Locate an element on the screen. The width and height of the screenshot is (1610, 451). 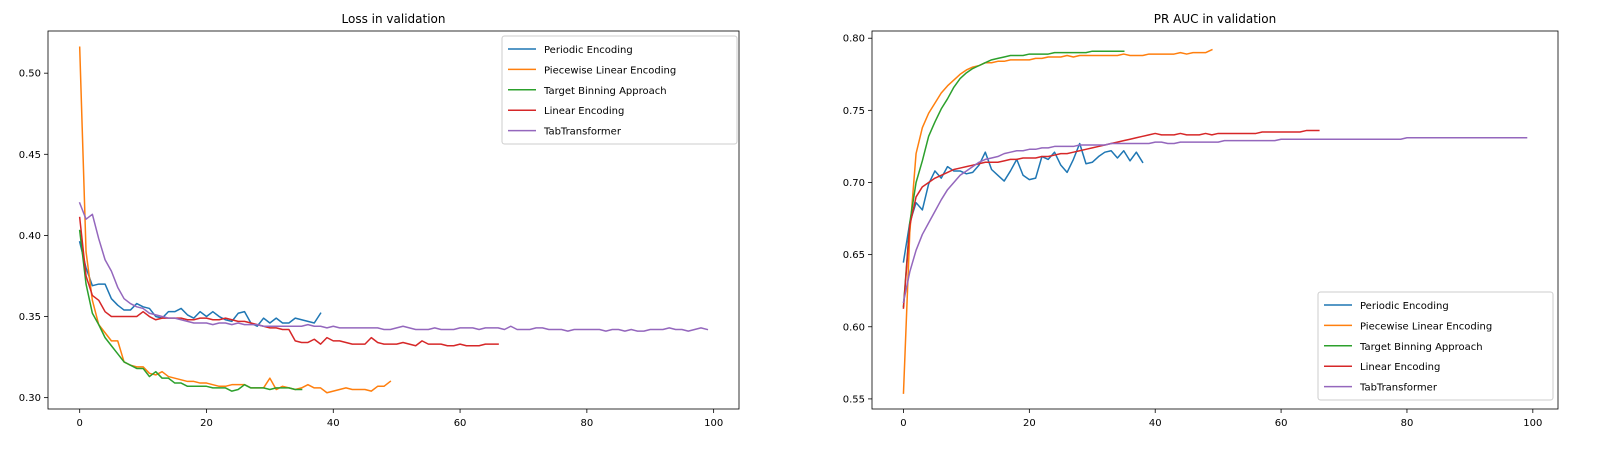
series-line-piecewise-linear-encoding is located at coordinates (1057, 221).